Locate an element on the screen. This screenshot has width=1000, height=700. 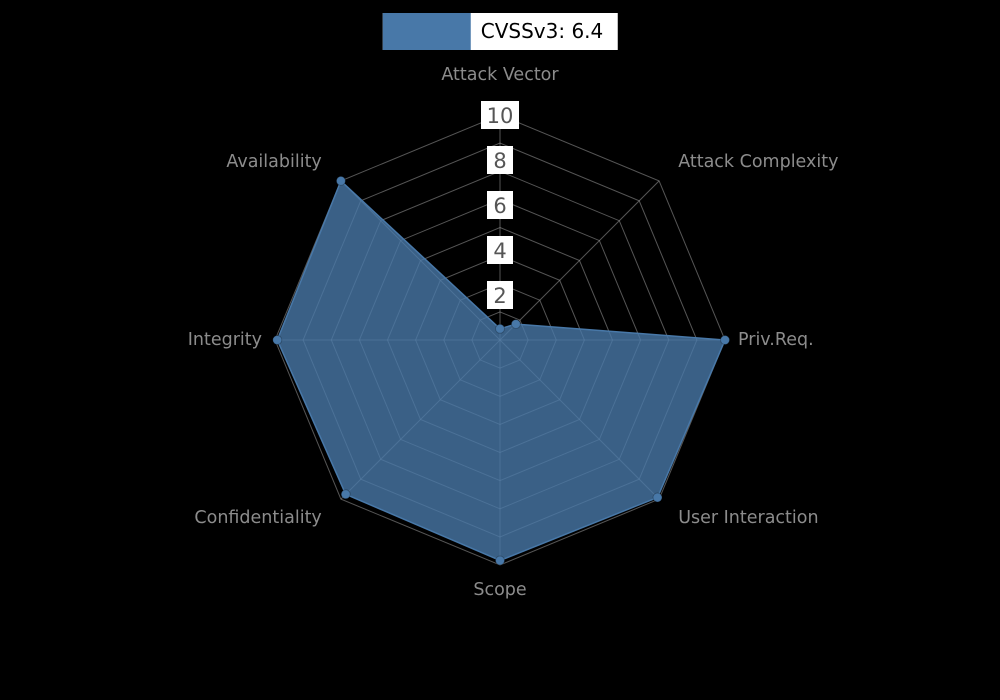
legend-label: CVSSv3: 6.4 is located at coordinates (542, 31).